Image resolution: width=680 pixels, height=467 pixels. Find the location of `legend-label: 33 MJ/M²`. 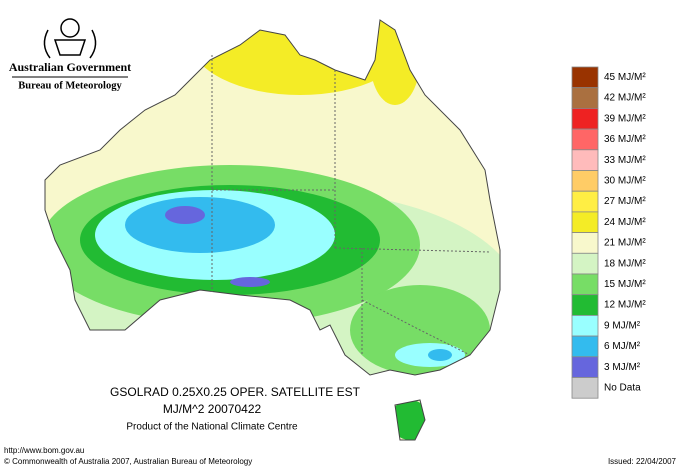

legend-label: 33 MJ/M² is located at coordinates (625, 160).